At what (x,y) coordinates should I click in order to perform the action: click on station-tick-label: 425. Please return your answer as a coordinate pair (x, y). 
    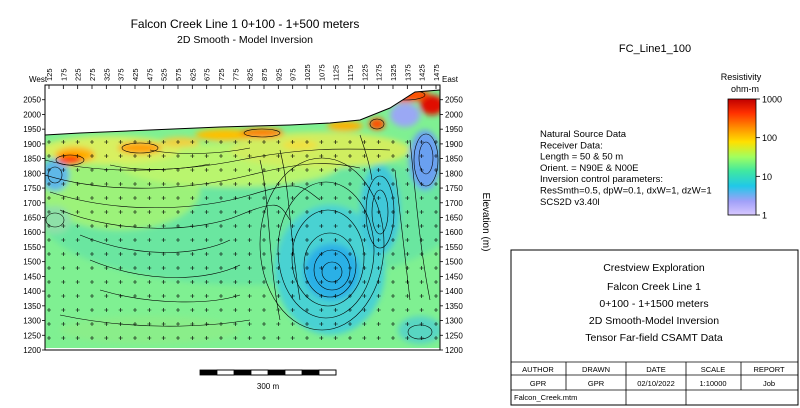
    Looking at the image, I should click on (135, 74).